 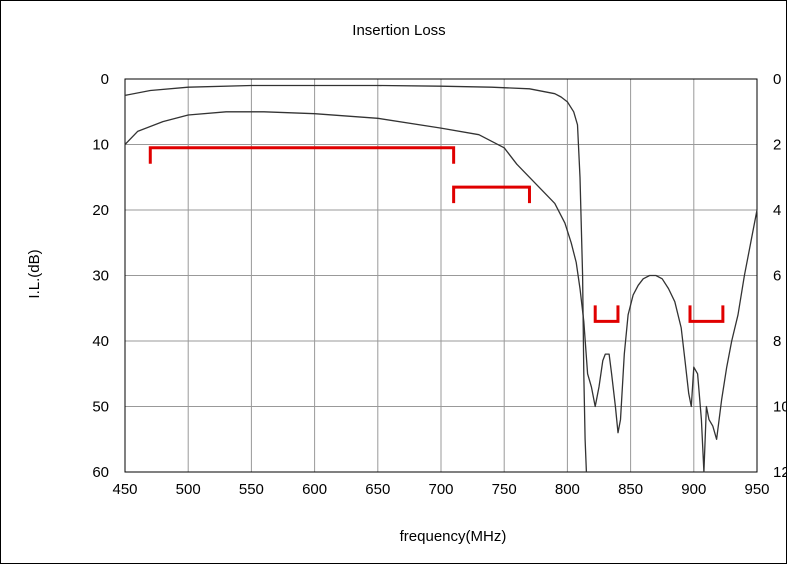 I want to click on y-tick-label: 60, so click(x=100, y=472).